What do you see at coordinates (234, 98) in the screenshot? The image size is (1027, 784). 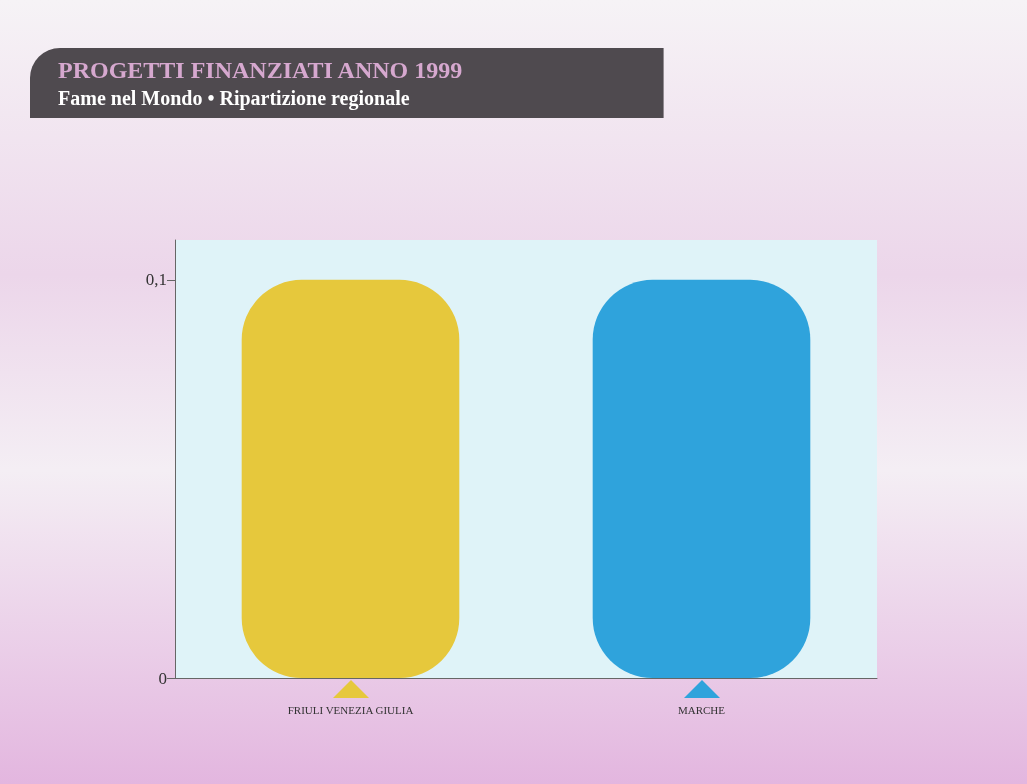 I see `chart-subtitle: Fame nel Mondo • Ripartizione regionale` at bounding box center [234, 98].